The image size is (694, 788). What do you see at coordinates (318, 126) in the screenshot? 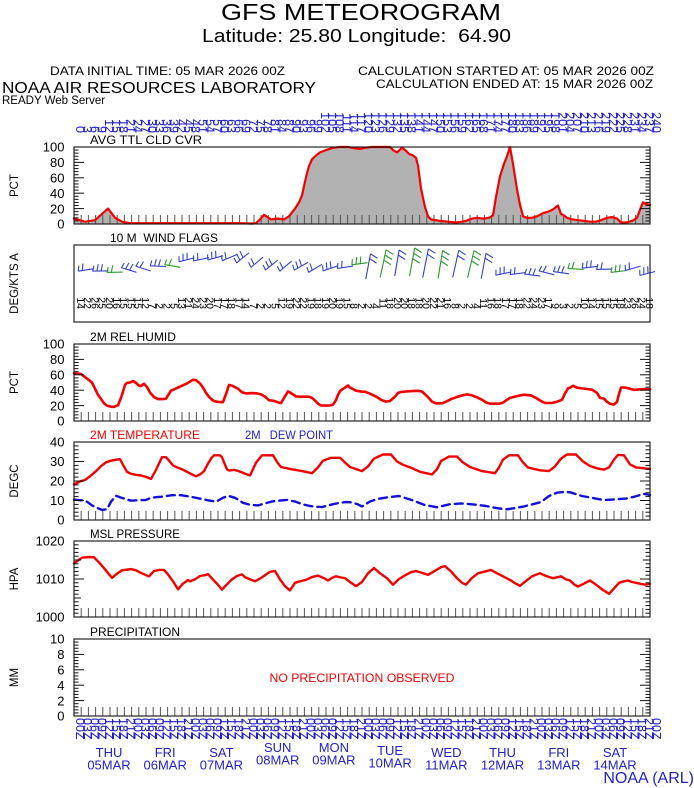
I see `svg-text: 99` at bounding box center [318, 126].